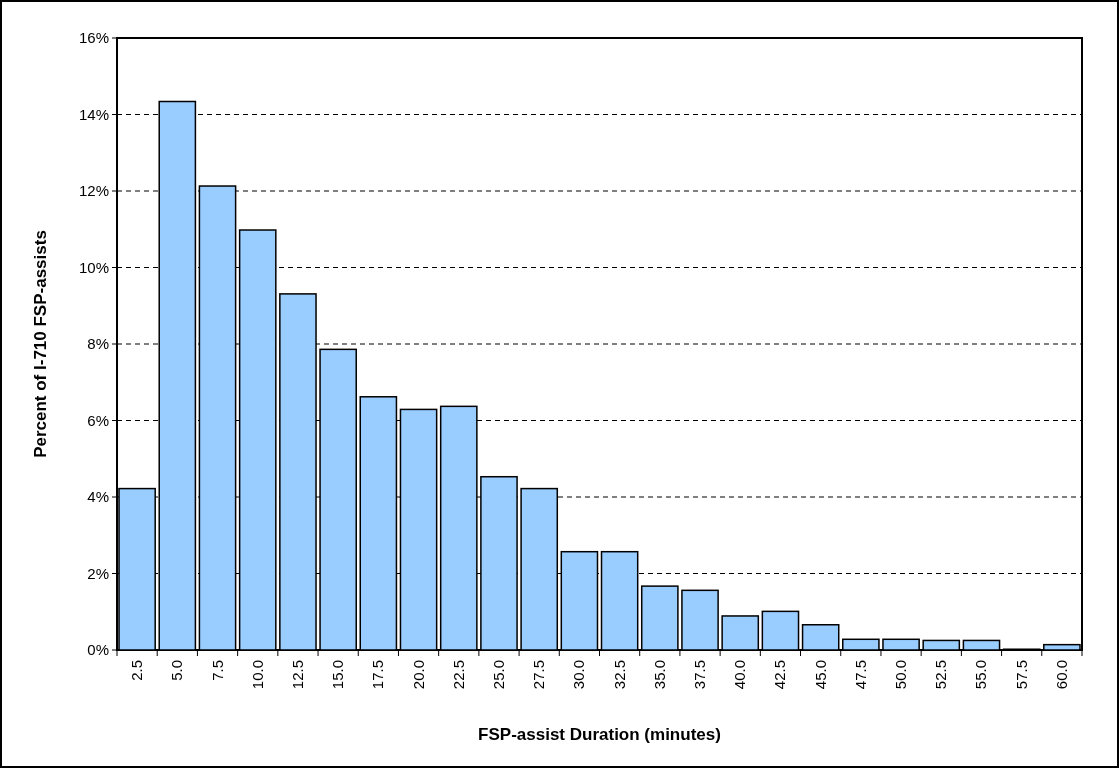 The image size is (1119, 768). I want to click on y-tick-label: 14%, so click(93, 114).